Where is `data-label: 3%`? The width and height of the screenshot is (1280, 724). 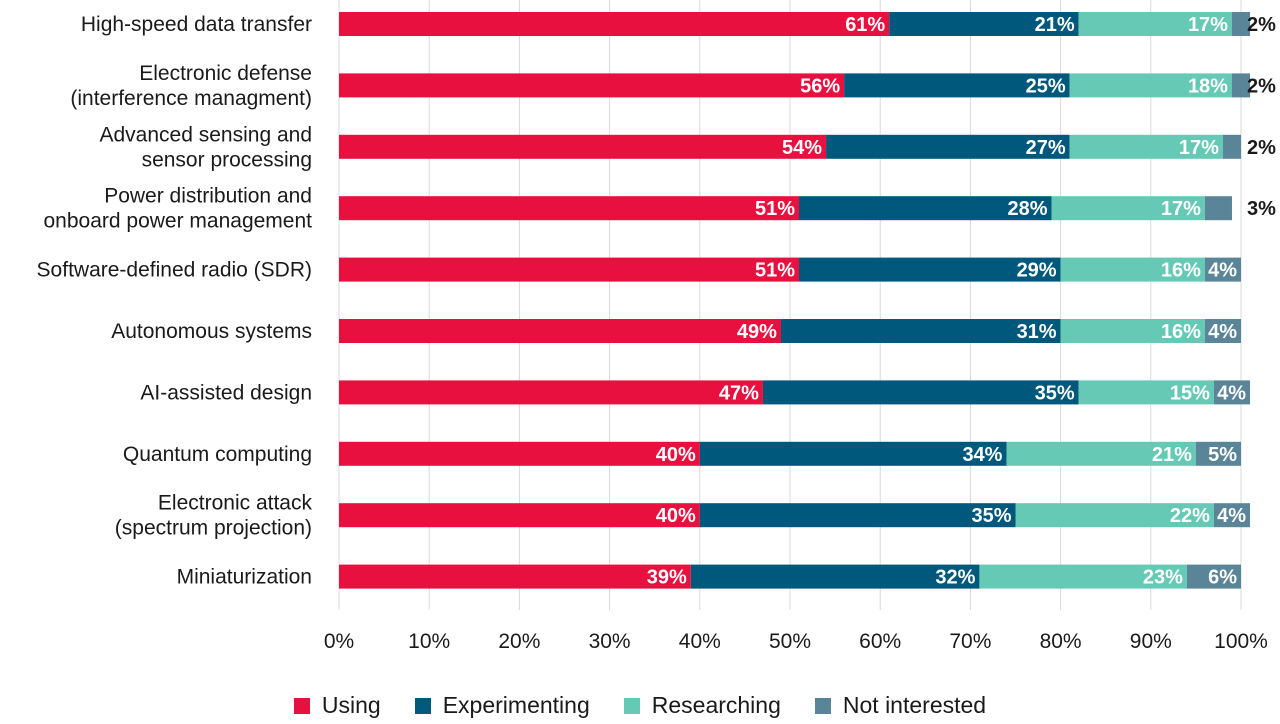
data-label: 3% is located at coordinates (1261, 209).